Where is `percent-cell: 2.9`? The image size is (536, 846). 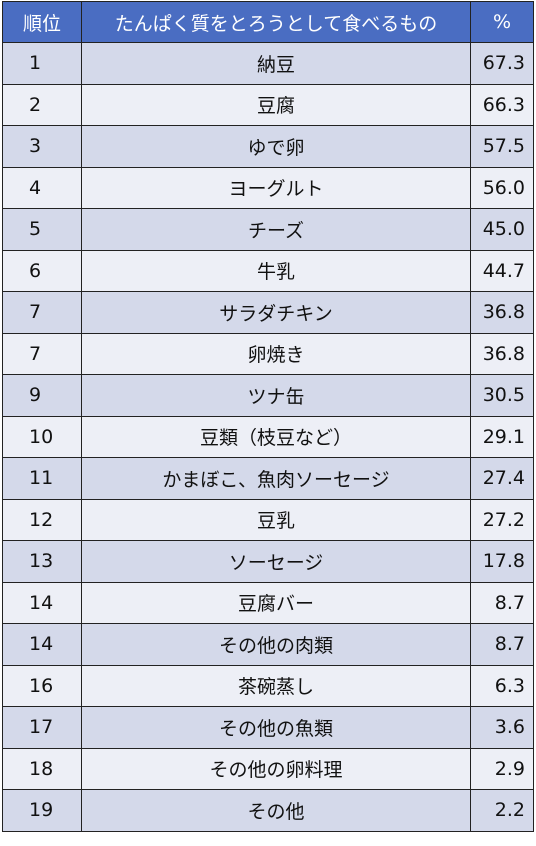
percent-cell: 2.9 is located at coordinates (502, 768).